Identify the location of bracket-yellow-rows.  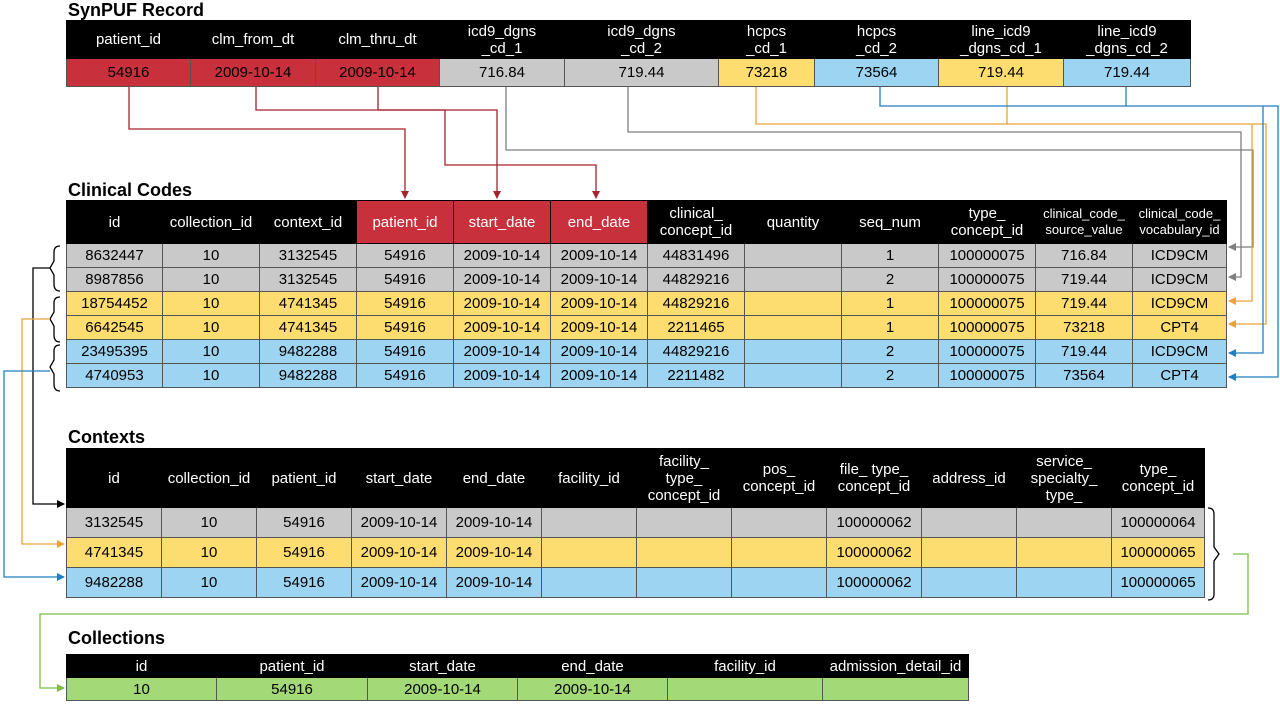
(55, 319).